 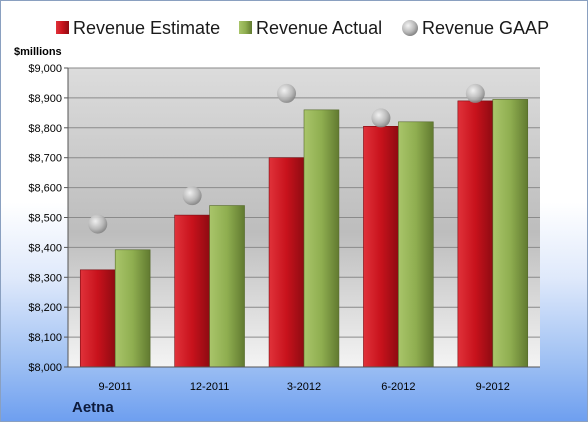 What do you see at coordinates (398, 387) in the screenshot?
I see `x-tick-label: 6-2012` at bounding box center [398, 387].